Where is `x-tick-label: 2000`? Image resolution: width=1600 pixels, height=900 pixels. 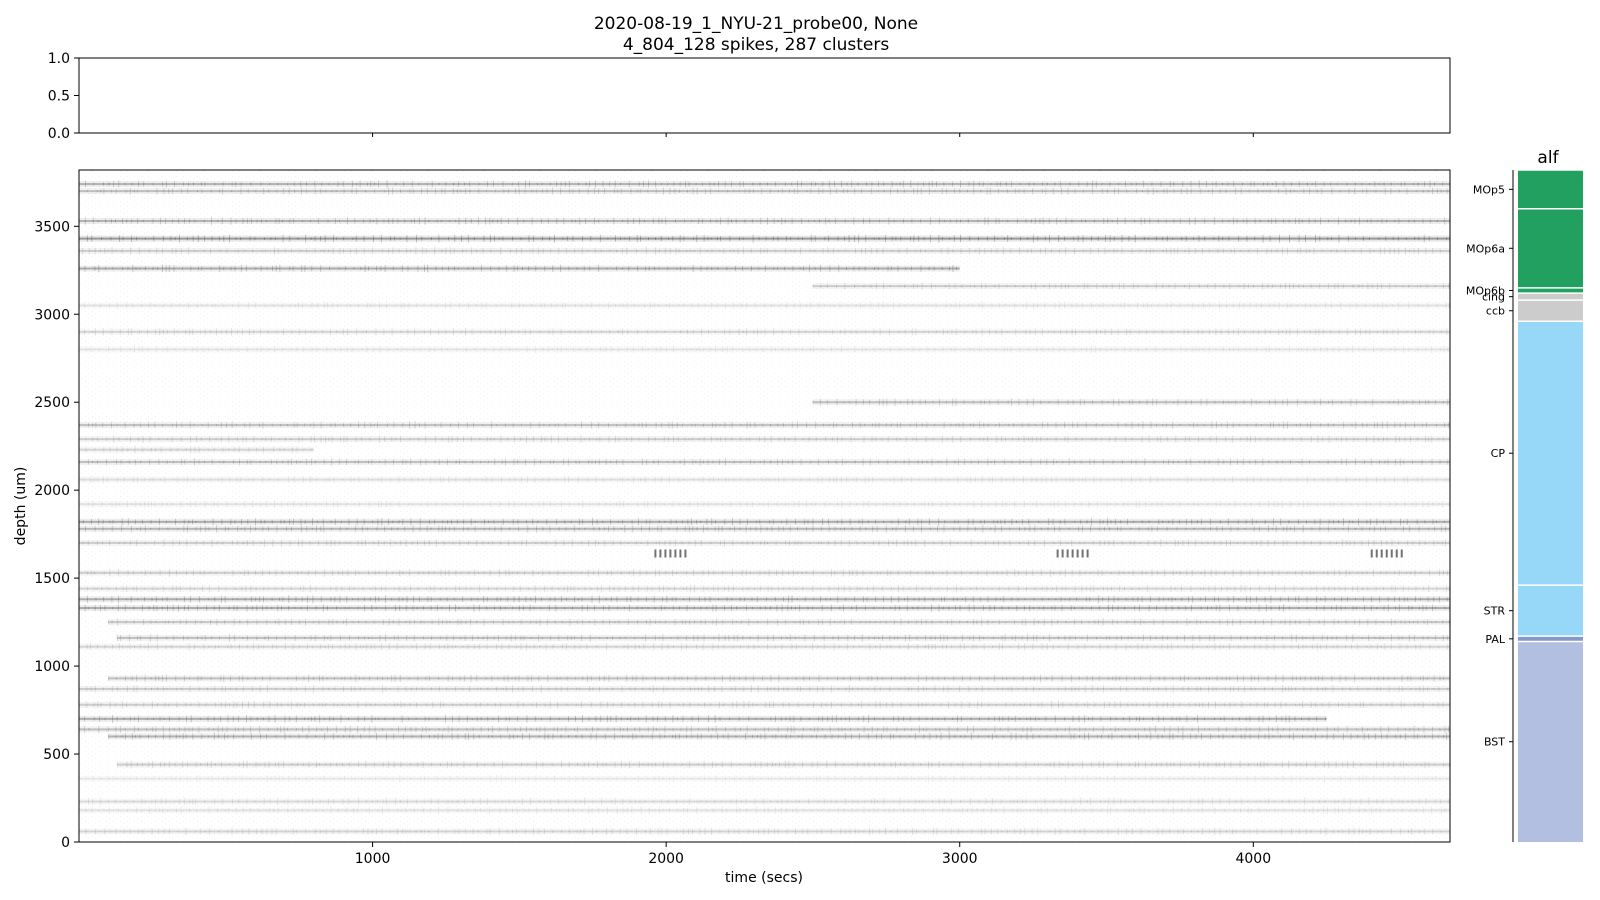 x-tick-label: 2000 is located at coordinates (666, 859).